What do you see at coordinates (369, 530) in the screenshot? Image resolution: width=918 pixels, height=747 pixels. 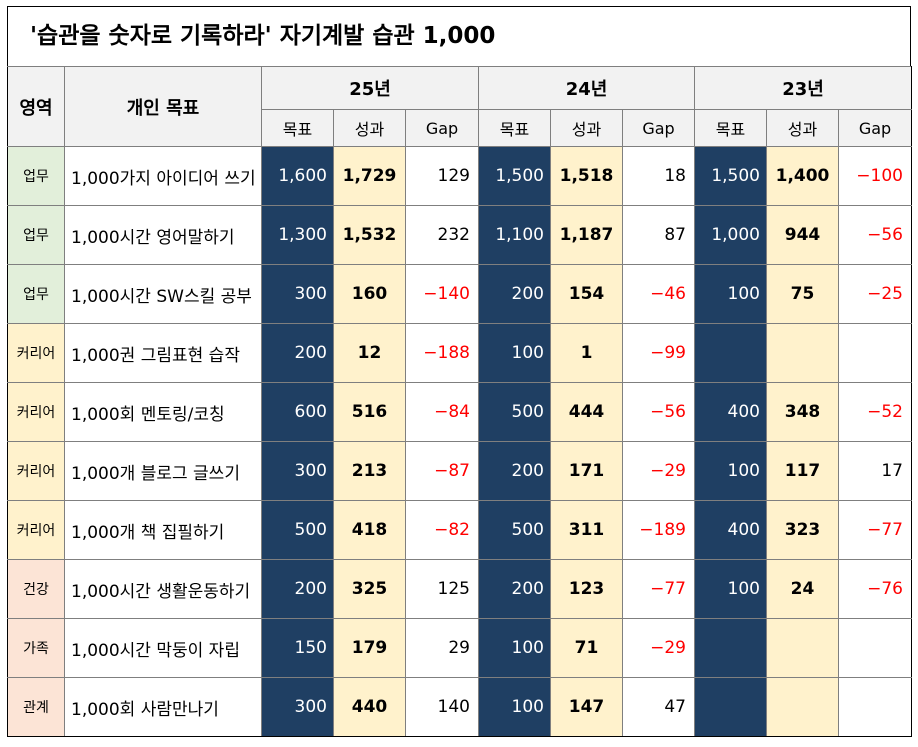 I see `result-cell: 418` at bounding box center [369, 530].